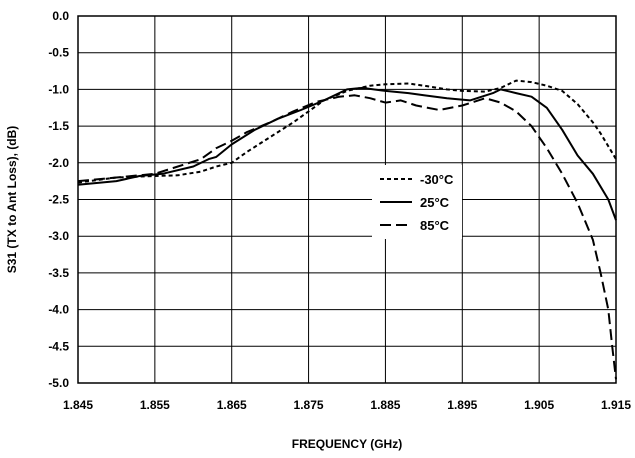  Describe the element at coordinates (58, 383) in the screenshot. I see `y-tick-label: -5.0` at that location.